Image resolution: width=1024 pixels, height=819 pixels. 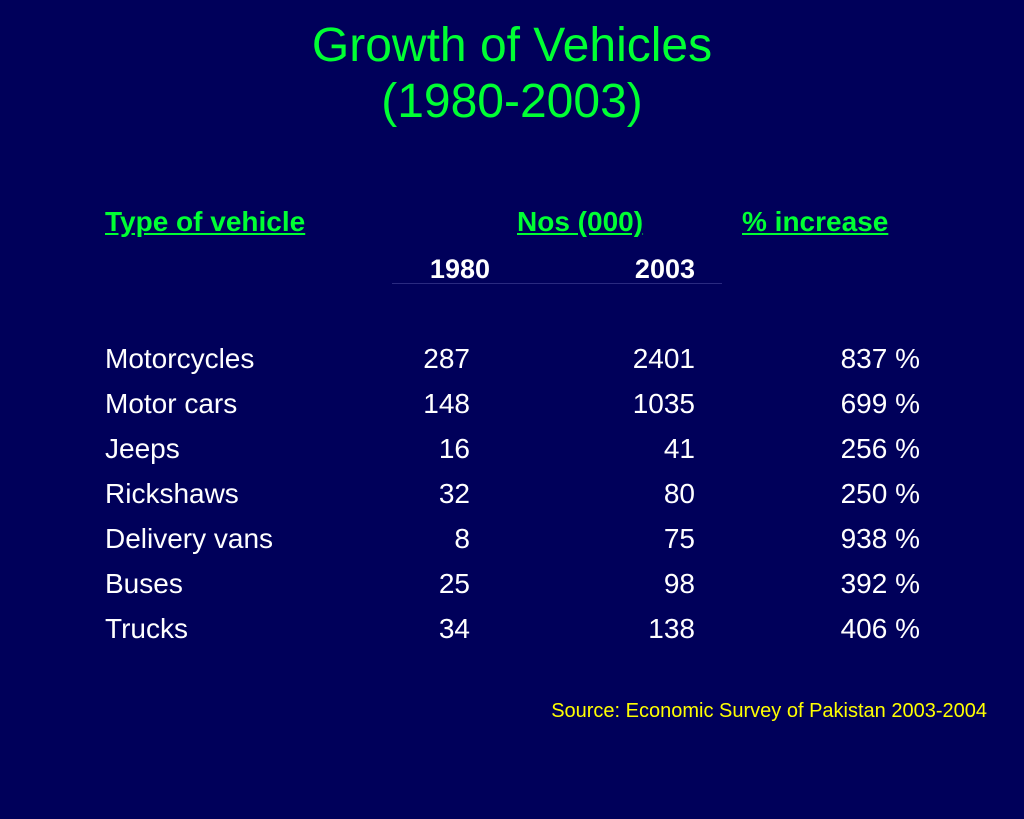 I want to click on percent-increase: 837 %, so click(x=880, y=358).